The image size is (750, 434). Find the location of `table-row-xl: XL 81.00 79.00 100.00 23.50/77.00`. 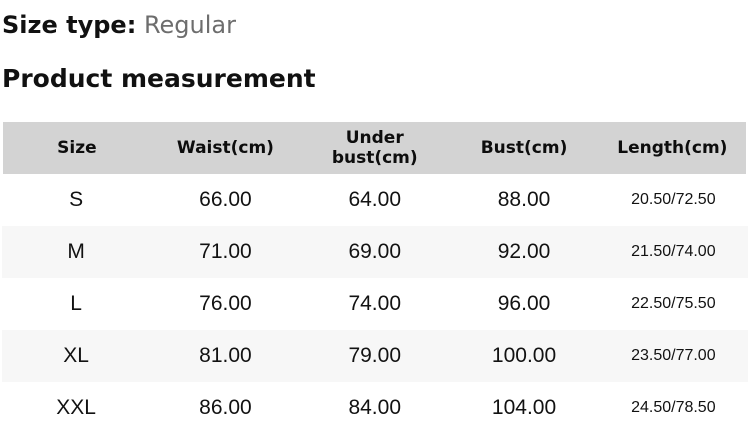

table-row-xl: XL 81.00 79.00 100.00 23.50/77.00 is located at coordinates (374, 355).